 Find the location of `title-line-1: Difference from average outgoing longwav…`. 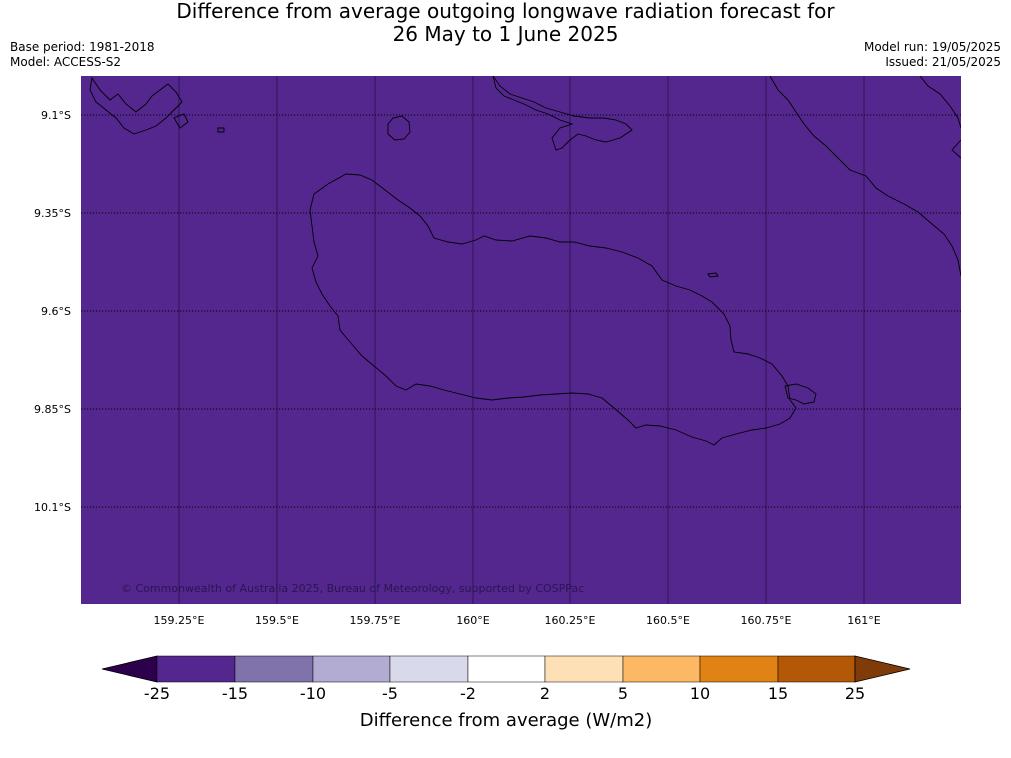

title-line-1: Difference from average outgoing longwav… is located at coordinates (505, 11).